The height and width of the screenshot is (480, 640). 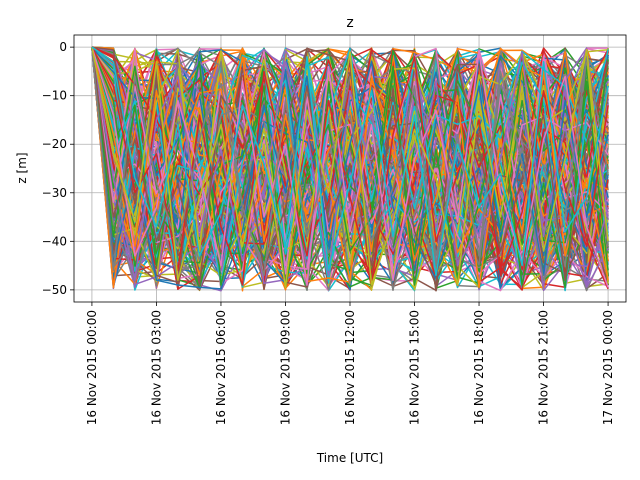 What do you see at coordinates (156, 367) in the screenshot?
I see `x-tick-label: 16 Nov 2015 03:00` at bounding box center [156, 367].